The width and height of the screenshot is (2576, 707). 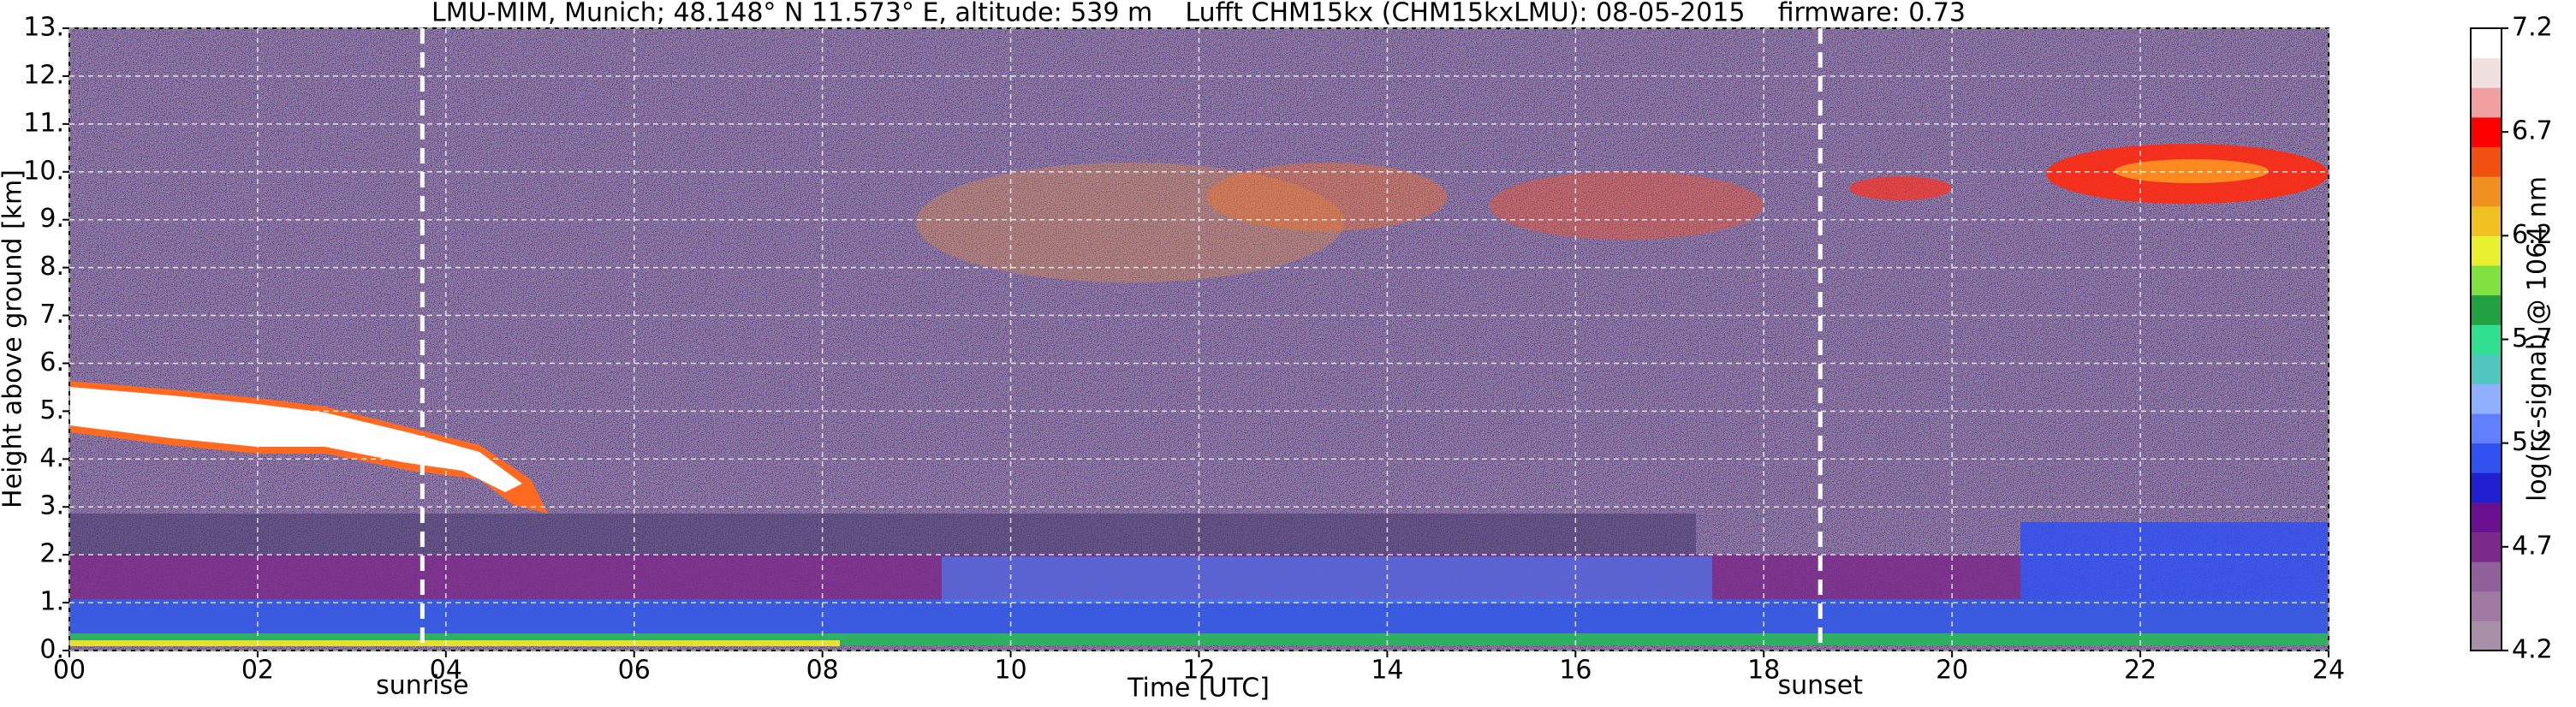 I want to click on colorbar-tick-label: 4.7, so click(x=2533, y=546).